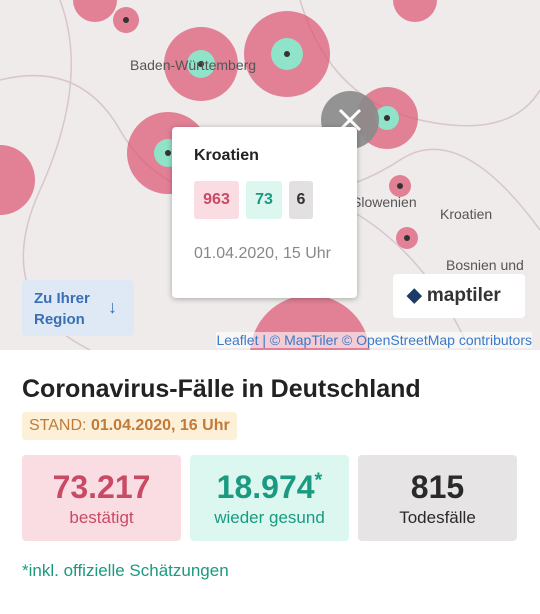 The image size is (540, 614). What do you see at coordinates (485, 265) in the screenshot?
I see `map-label: Bosnien und` at bounding box center [485, 265].